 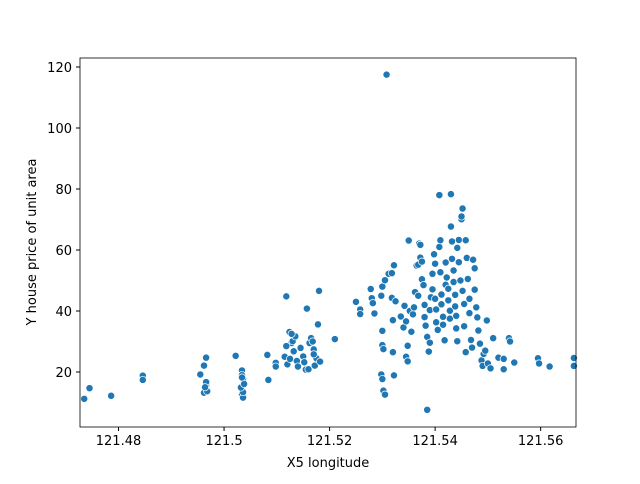 I want to click on x-tick-label: 121.54, so click(x=435, y=441).